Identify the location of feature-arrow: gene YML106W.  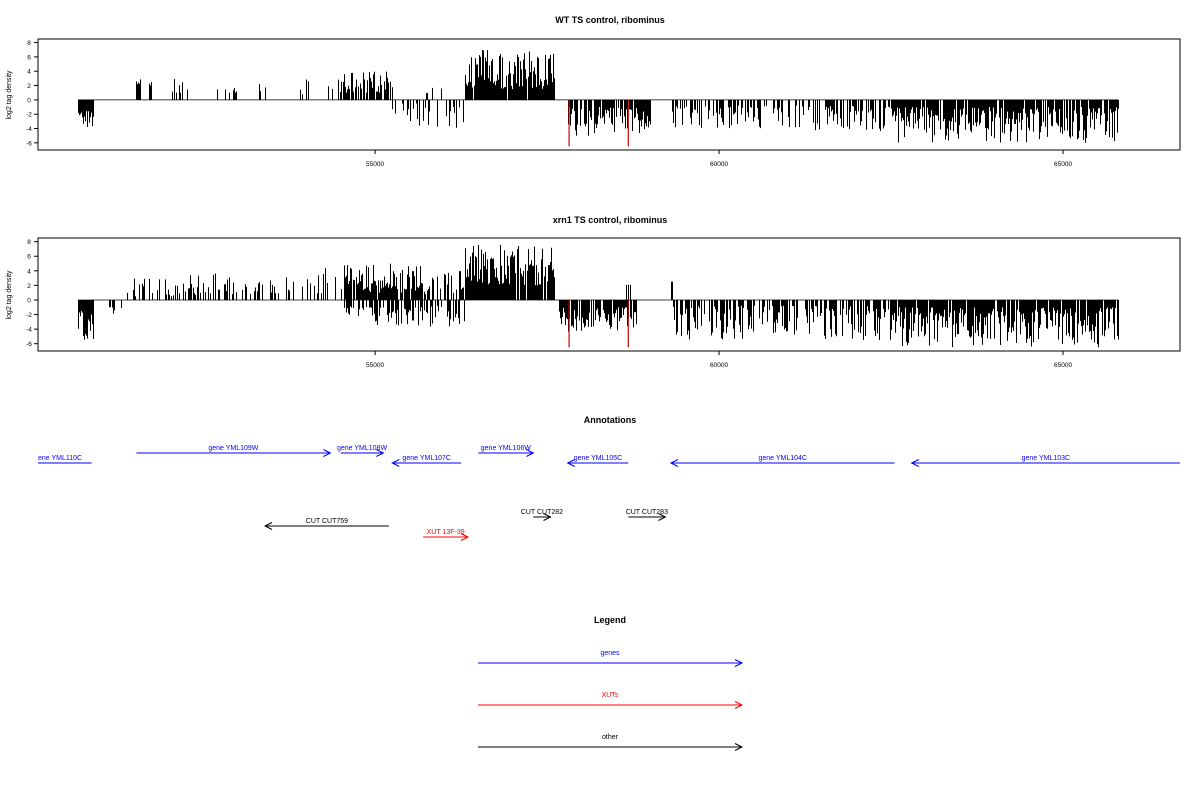
(506, 451).